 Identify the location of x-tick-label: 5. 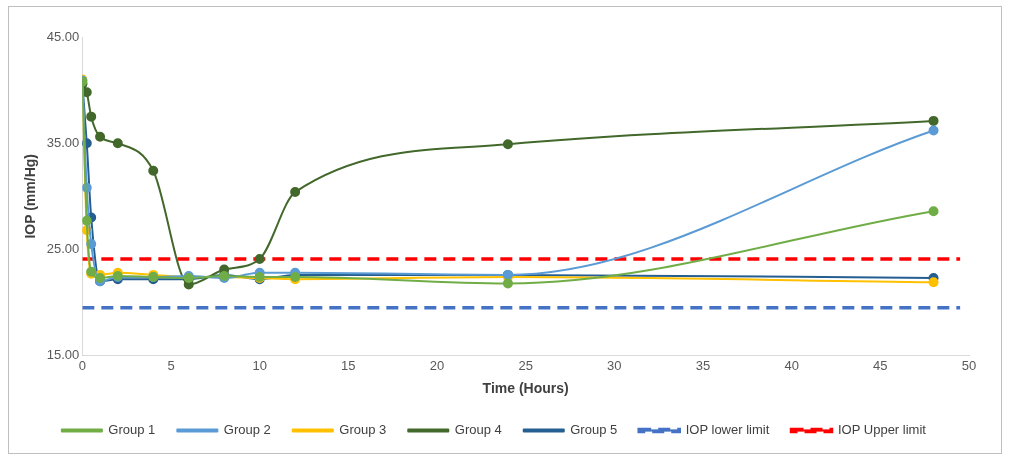
(171, 365).